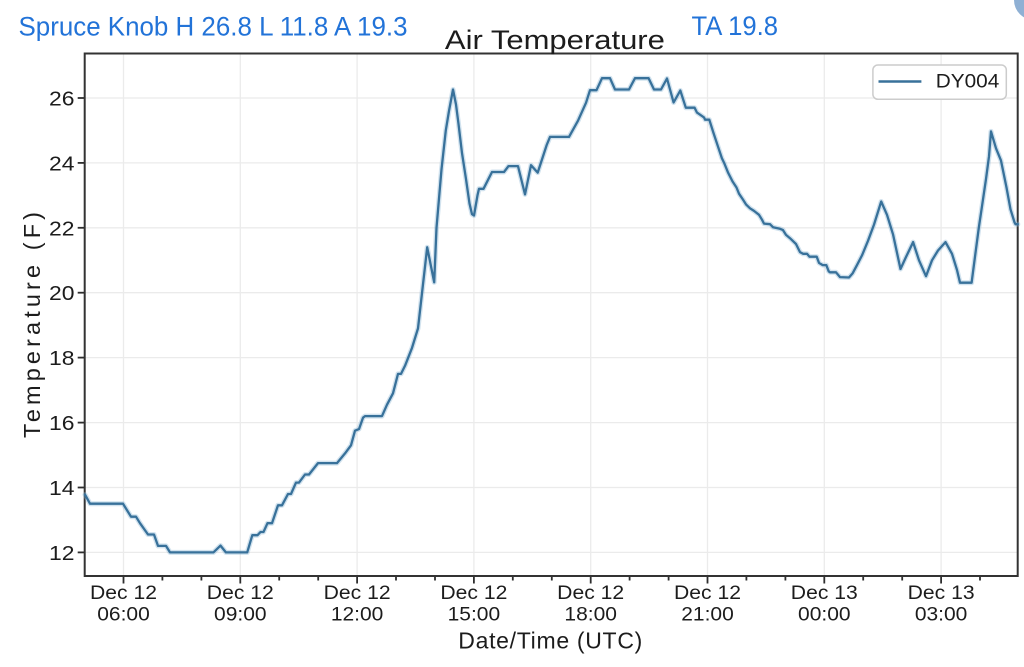 The image size is (1024, 667). Describe the element at coordinates (735, 26) in the screenshot. I see `svg-text: TA 19.8` at that location.